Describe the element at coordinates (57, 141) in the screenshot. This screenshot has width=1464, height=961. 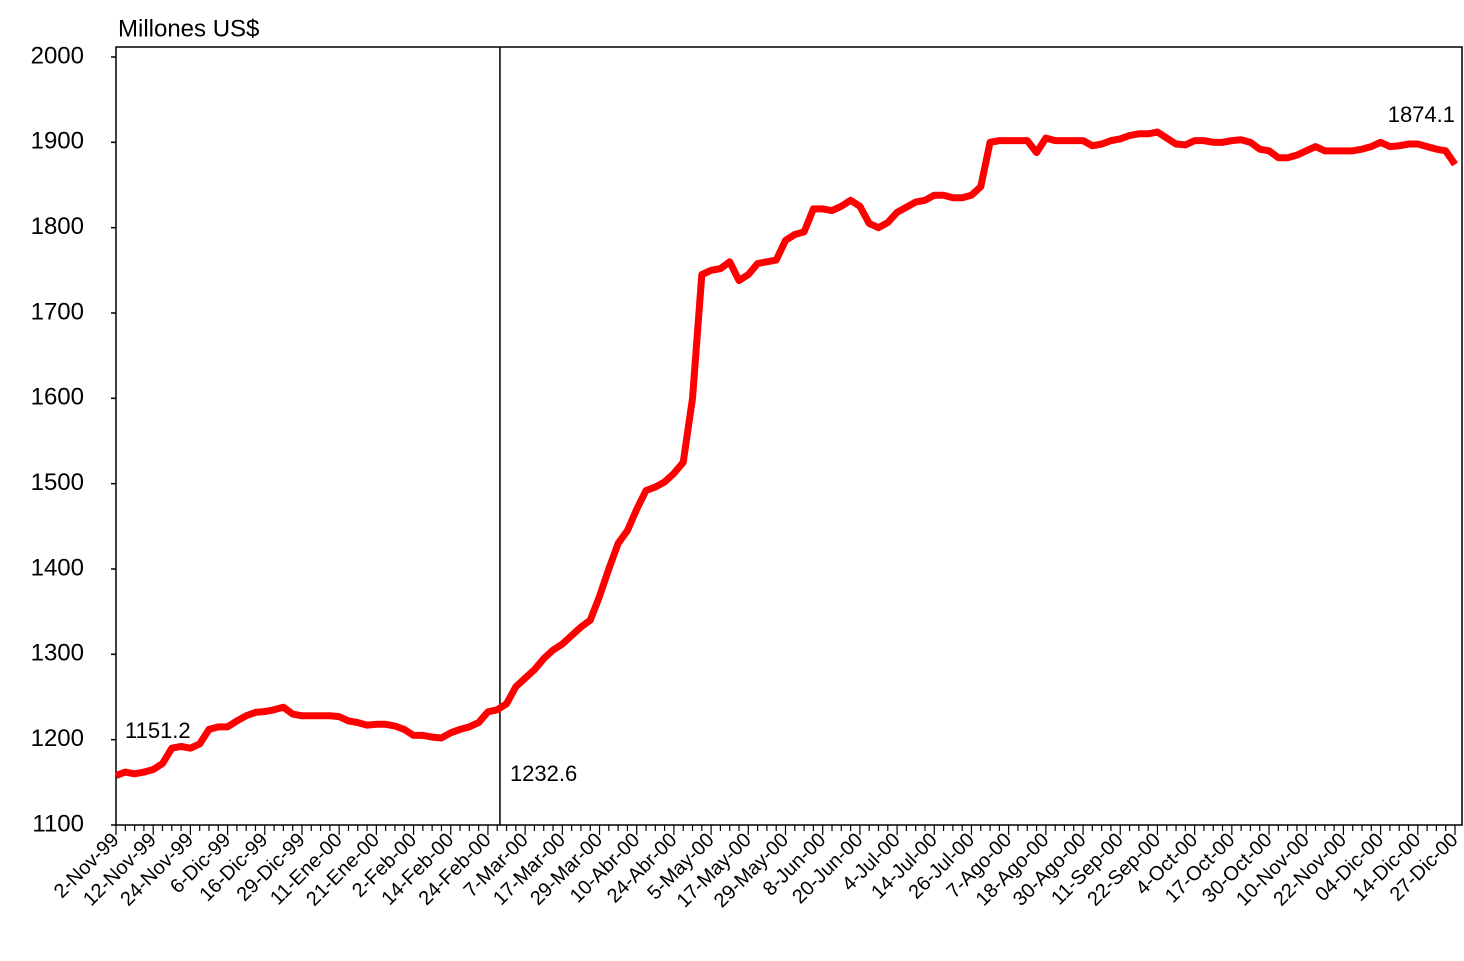
I see `y-tick-label: 1900` at that location.